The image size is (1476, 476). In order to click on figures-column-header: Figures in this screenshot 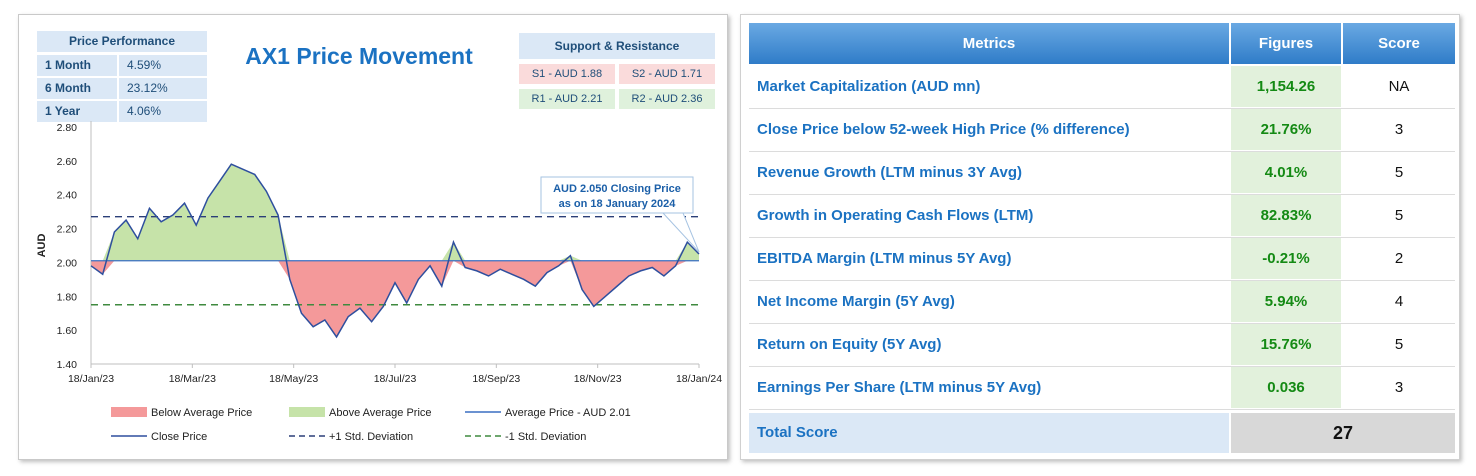, I will do `click(1286, 43)`.